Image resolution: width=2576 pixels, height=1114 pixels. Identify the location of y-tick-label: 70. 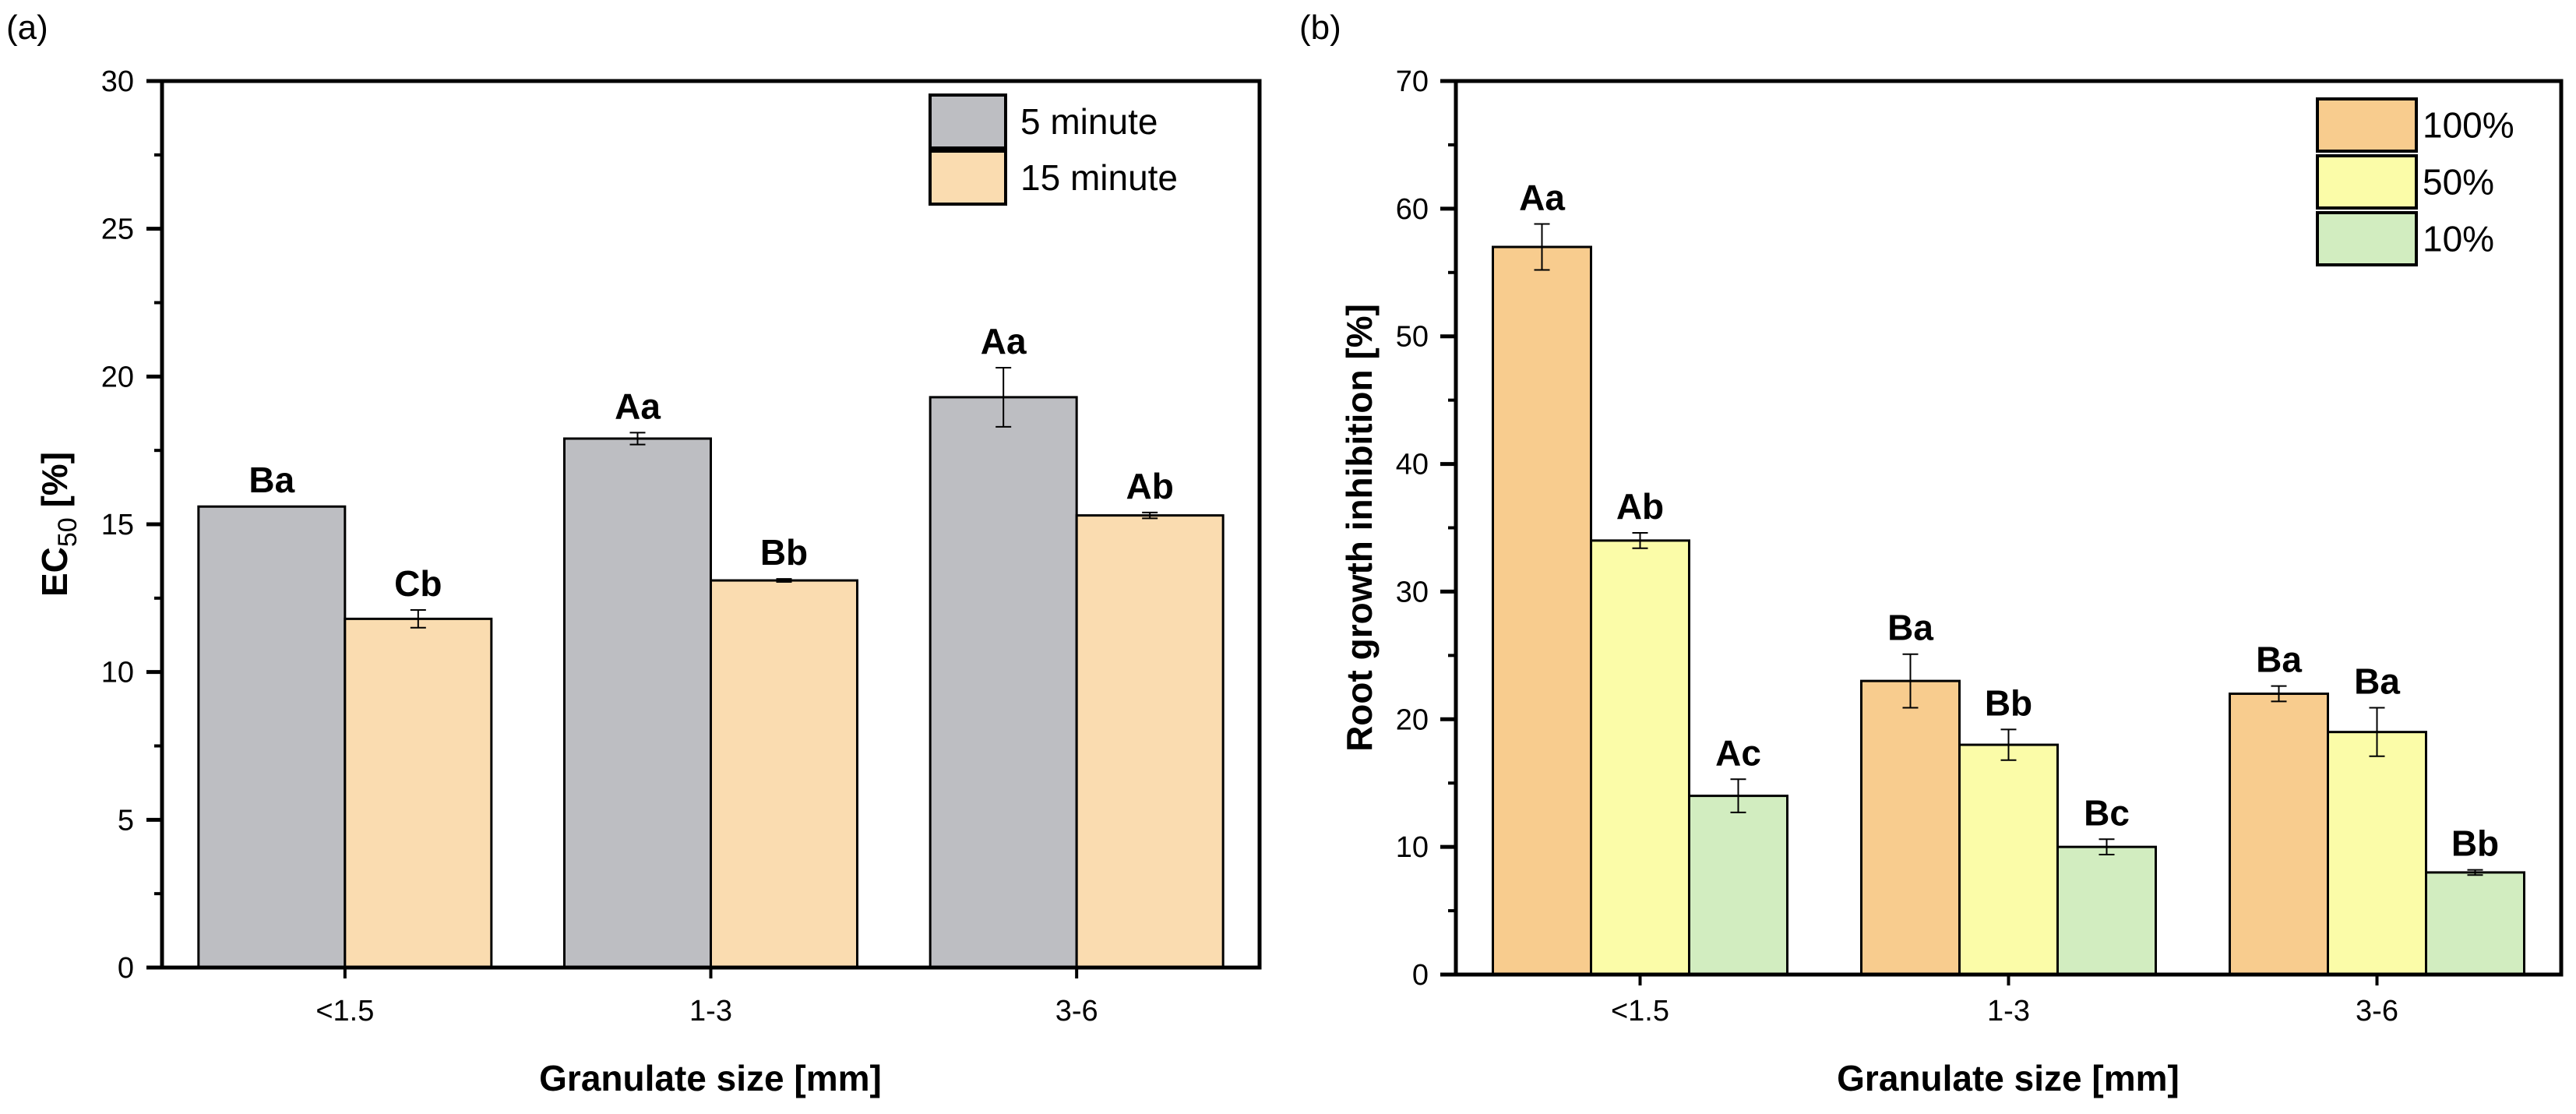
(1412, 81).